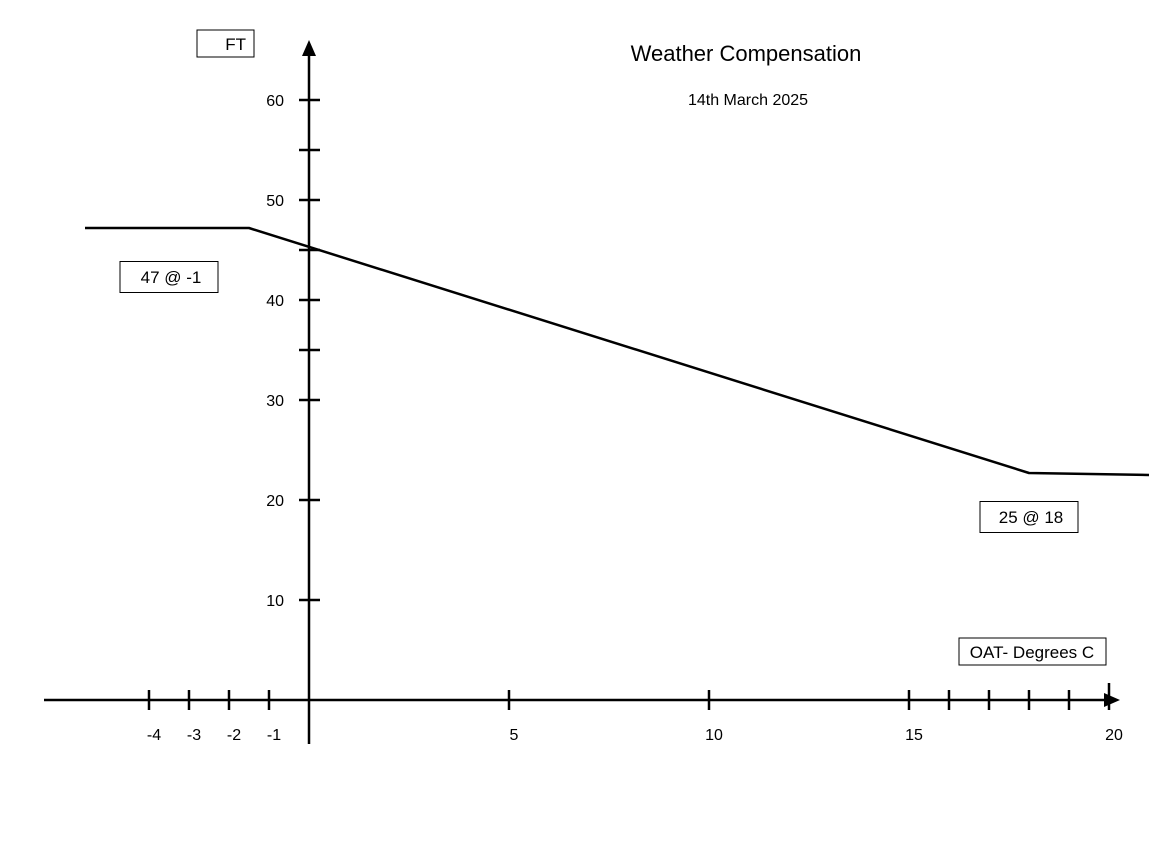 The height and width of the screenshot is (841, 1176). Describe the element at coordinates (154, 735) in the screenshot. I see `x-tick-label: -4` at that location.